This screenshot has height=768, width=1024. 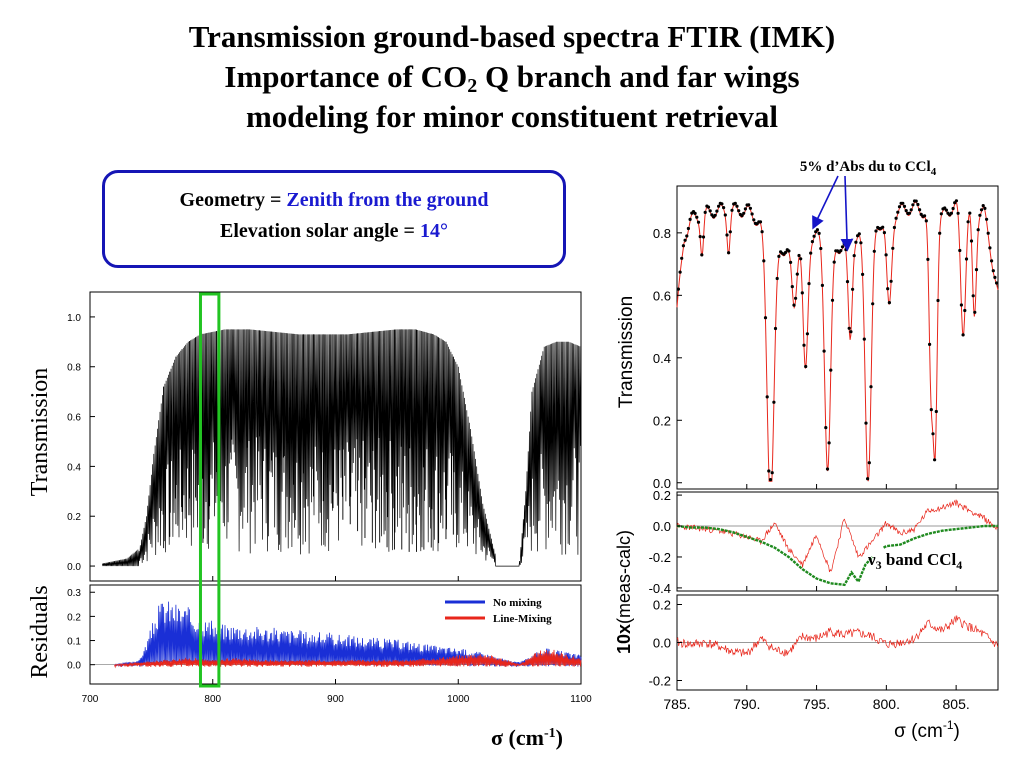 I want to click on title-line2-pre: Importance of CO, so click(x=346, y=76).